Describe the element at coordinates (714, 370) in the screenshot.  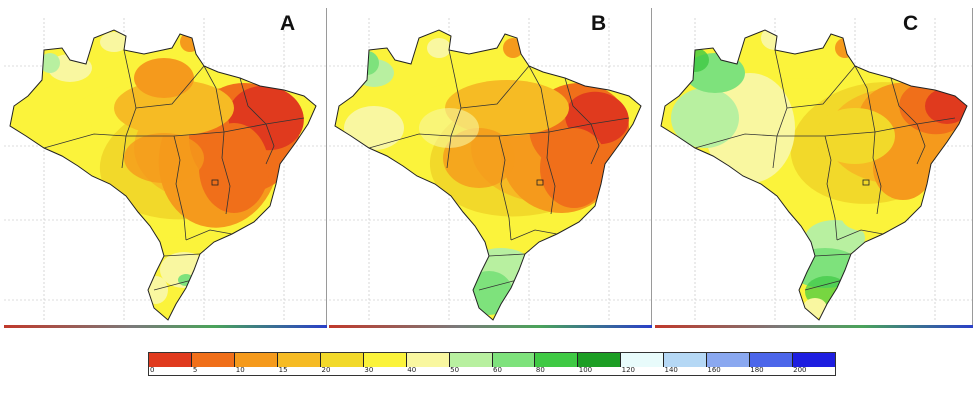
I see `legend-label: 160` at that location.